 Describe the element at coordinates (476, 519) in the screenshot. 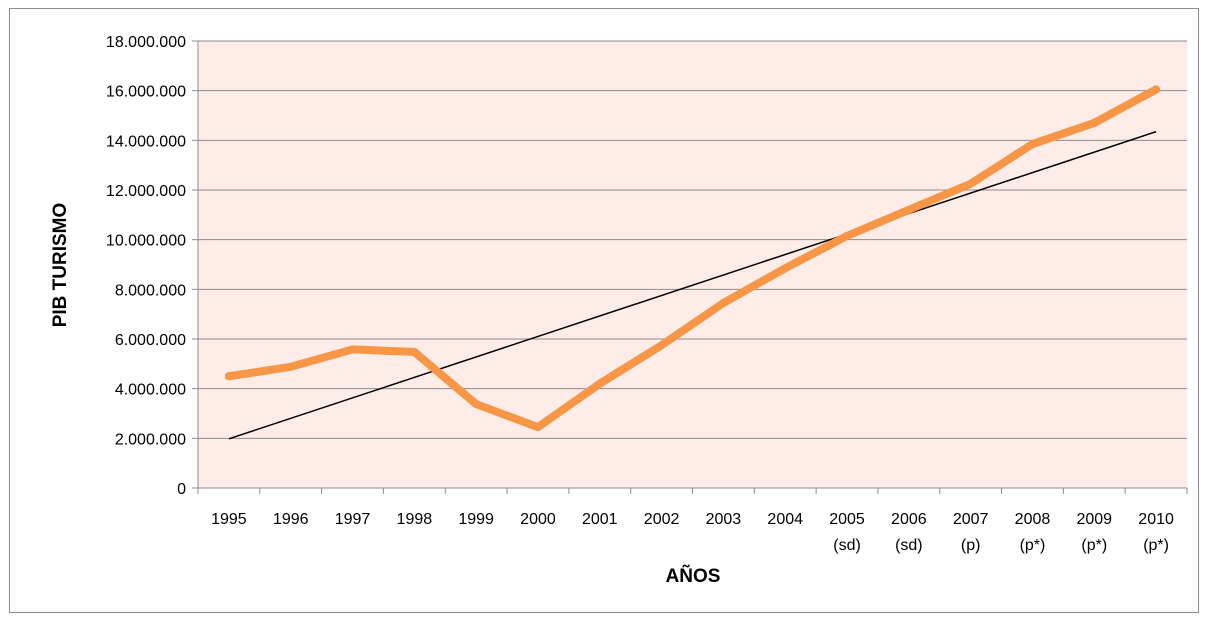

I see `x-tick-label: 1999` at that location.